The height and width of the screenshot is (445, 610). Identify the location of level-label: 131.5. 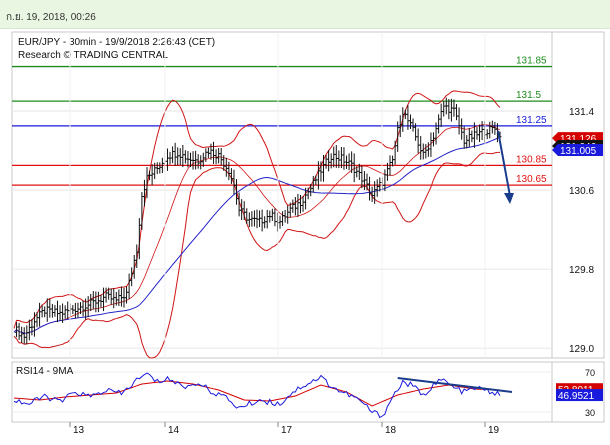
(528, 95).